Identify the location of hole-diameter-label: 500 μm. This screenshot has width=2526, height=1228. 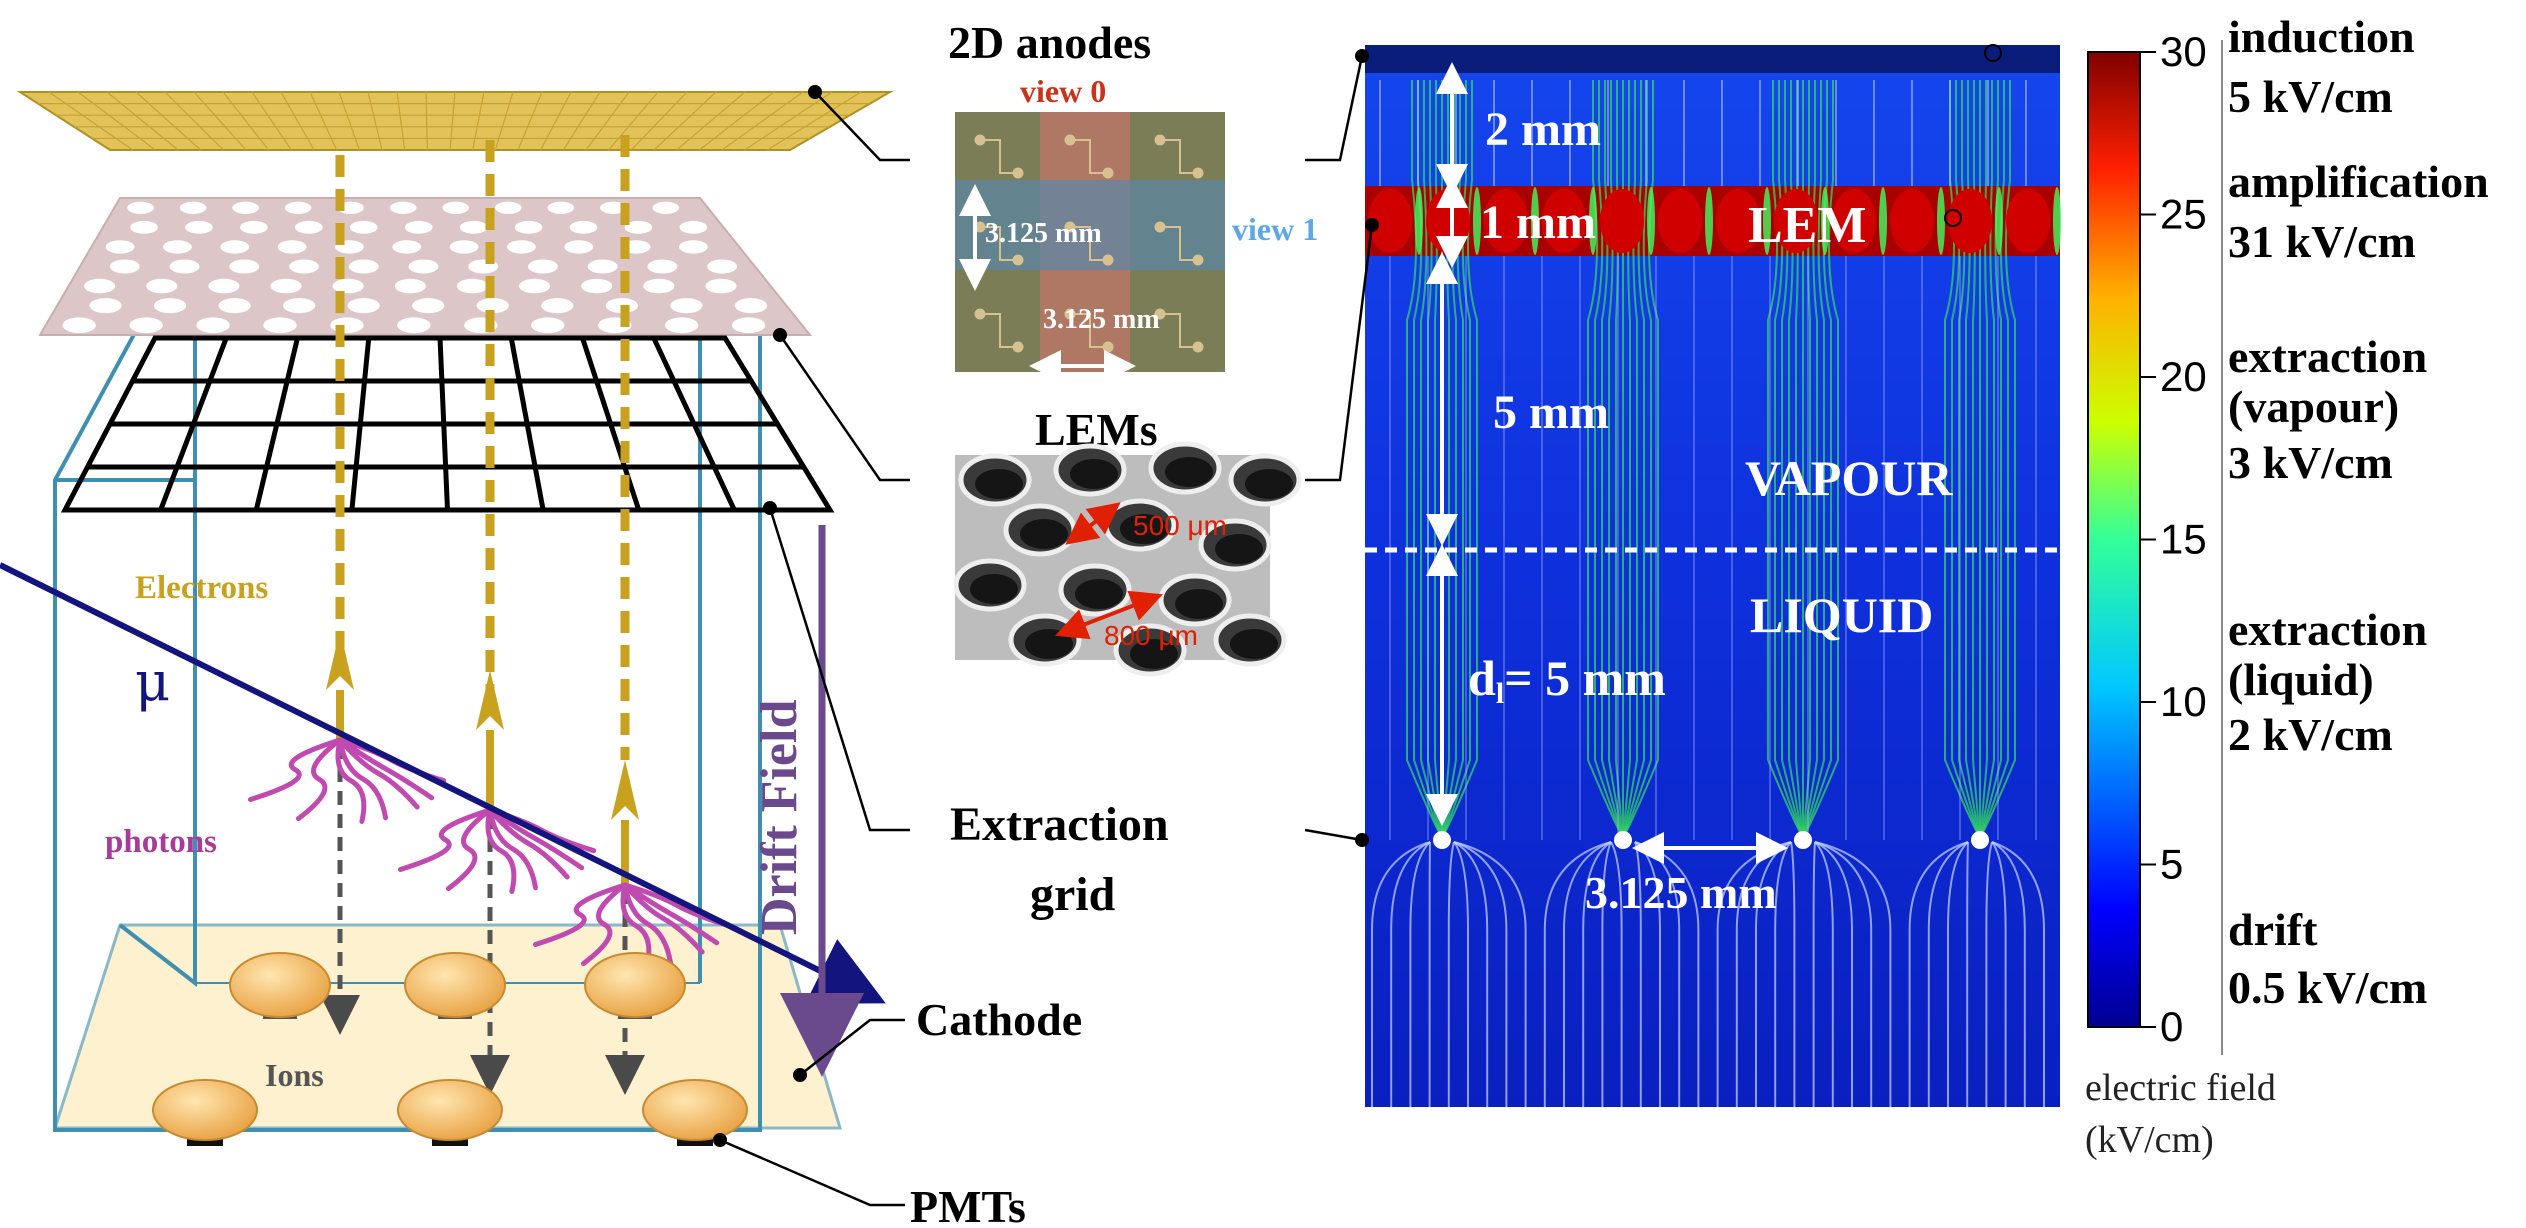
(1180, 525).